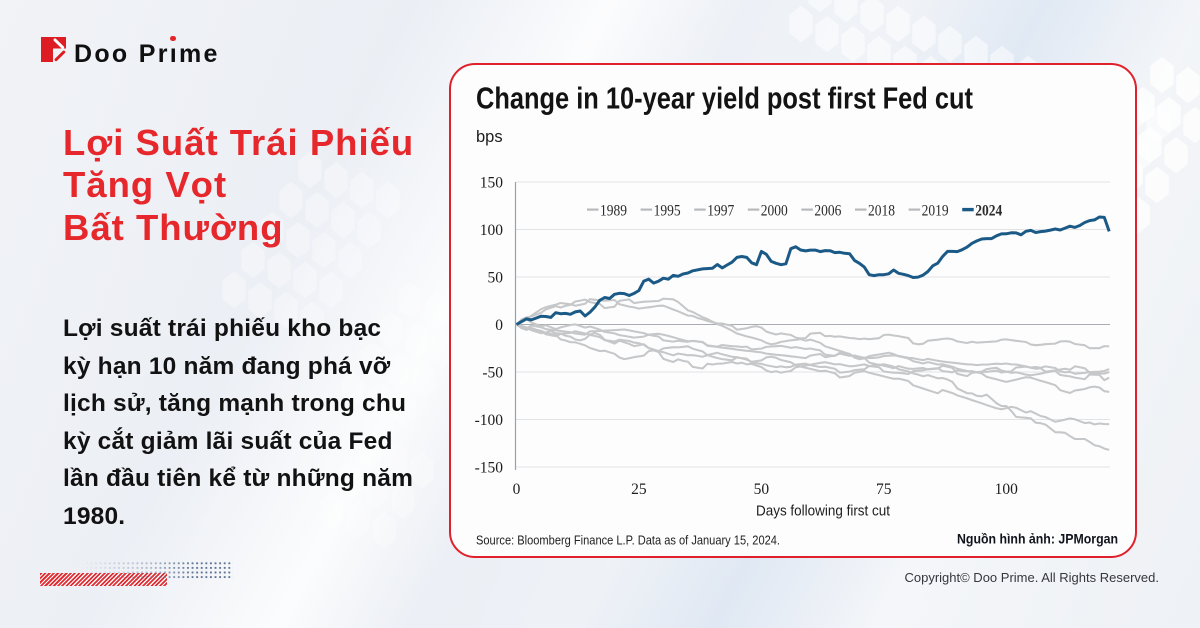 The width and height of the screenshot is (1200, 628). I want to click on svg-text: -50, so click(492, 373).